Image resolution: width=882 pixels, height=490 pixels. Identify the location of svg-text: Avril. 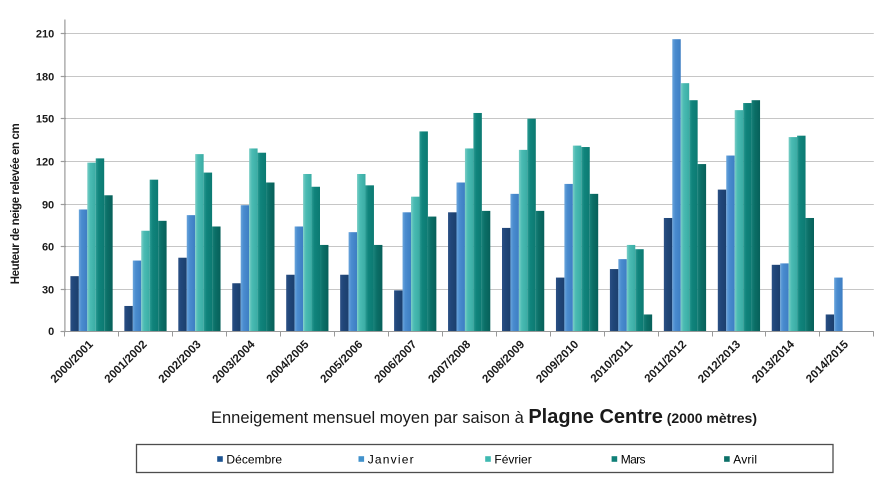
(745, 459).